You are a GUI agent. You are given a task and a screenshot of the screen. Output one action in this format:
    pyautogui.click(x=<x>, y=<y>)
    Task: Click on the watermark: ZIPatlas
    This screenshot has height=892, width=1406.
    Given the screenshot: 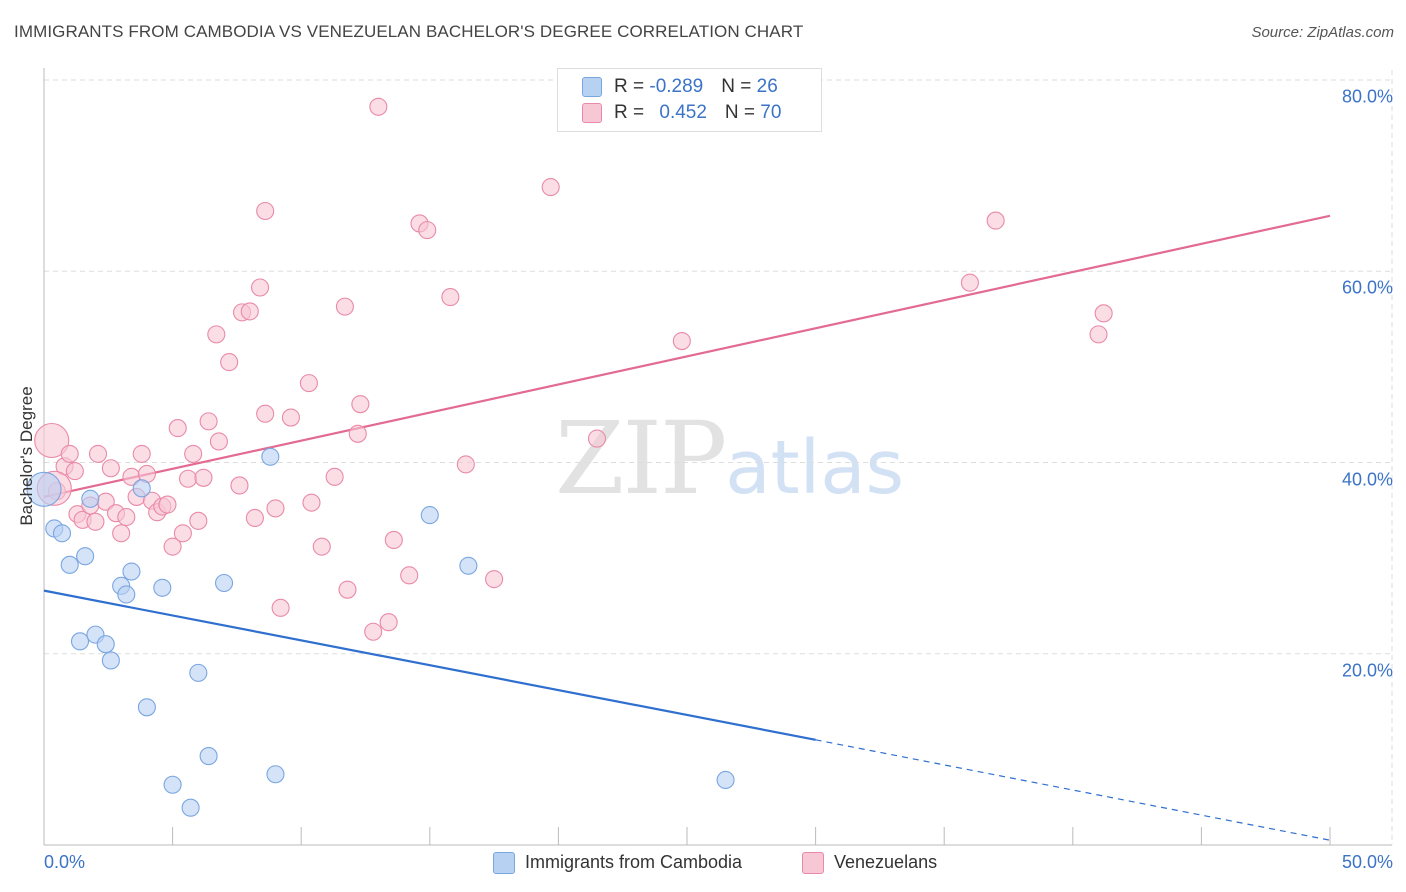 What is the action you would take?
    pyautogui.click(x=729, y=458)
    